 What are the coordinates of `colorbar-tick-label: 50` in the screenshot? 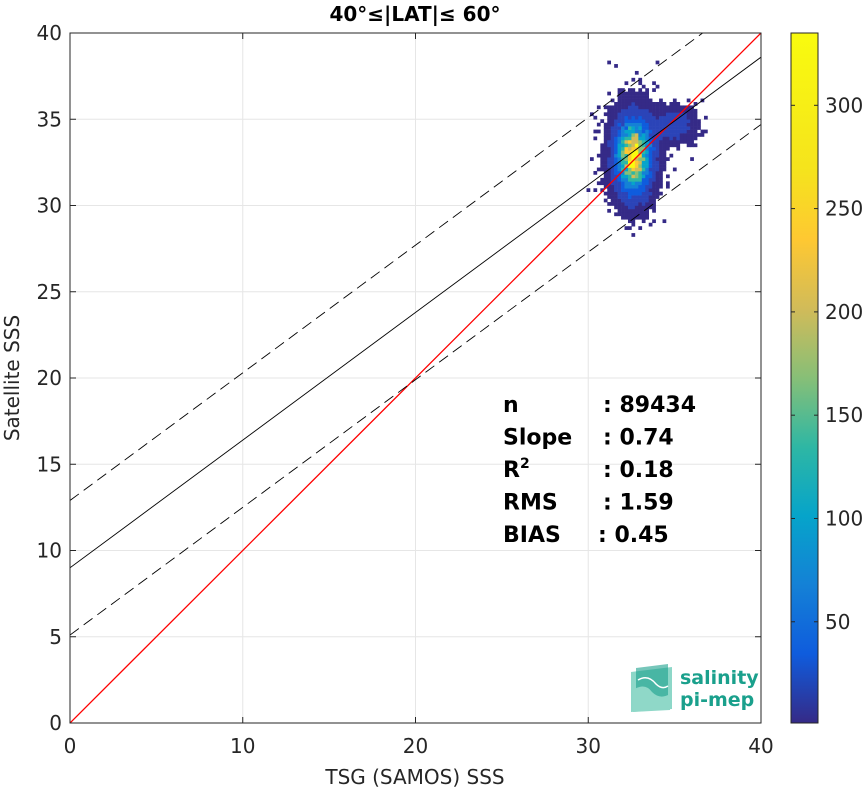 It's located at (837, 622).